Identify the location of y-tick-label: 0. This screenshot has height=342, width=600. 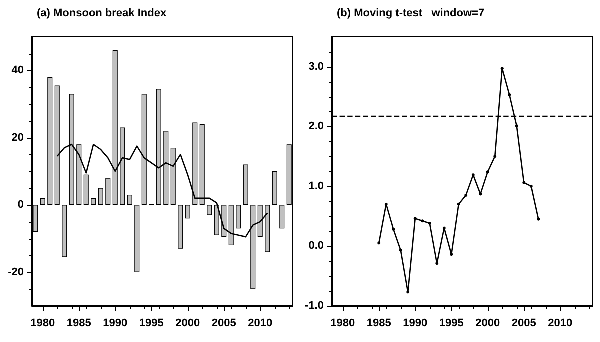
(21, 205).